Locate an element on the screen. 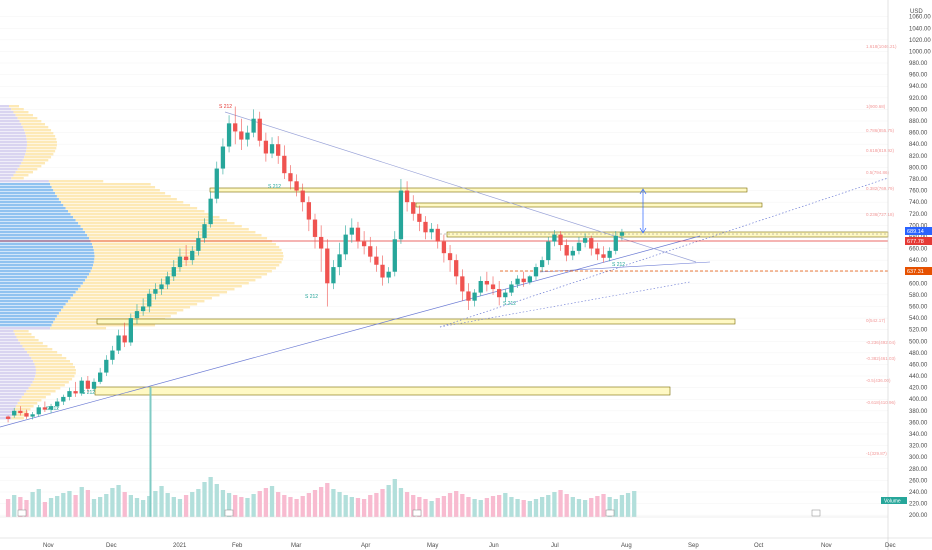 This screenshot has height=550, width=932. x-tick-label: Mar is located at coordinates (296, 546).